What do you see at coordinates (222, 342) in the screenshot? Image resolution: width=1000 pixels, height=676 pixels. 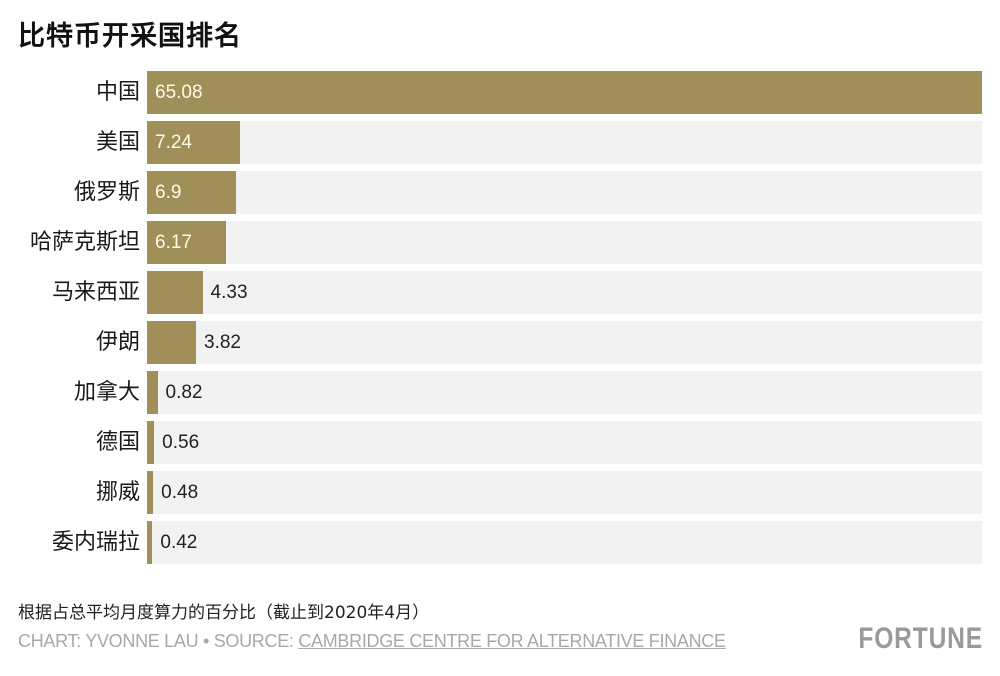 I see `value-label: 3.82` at bounding box center [222, 342].